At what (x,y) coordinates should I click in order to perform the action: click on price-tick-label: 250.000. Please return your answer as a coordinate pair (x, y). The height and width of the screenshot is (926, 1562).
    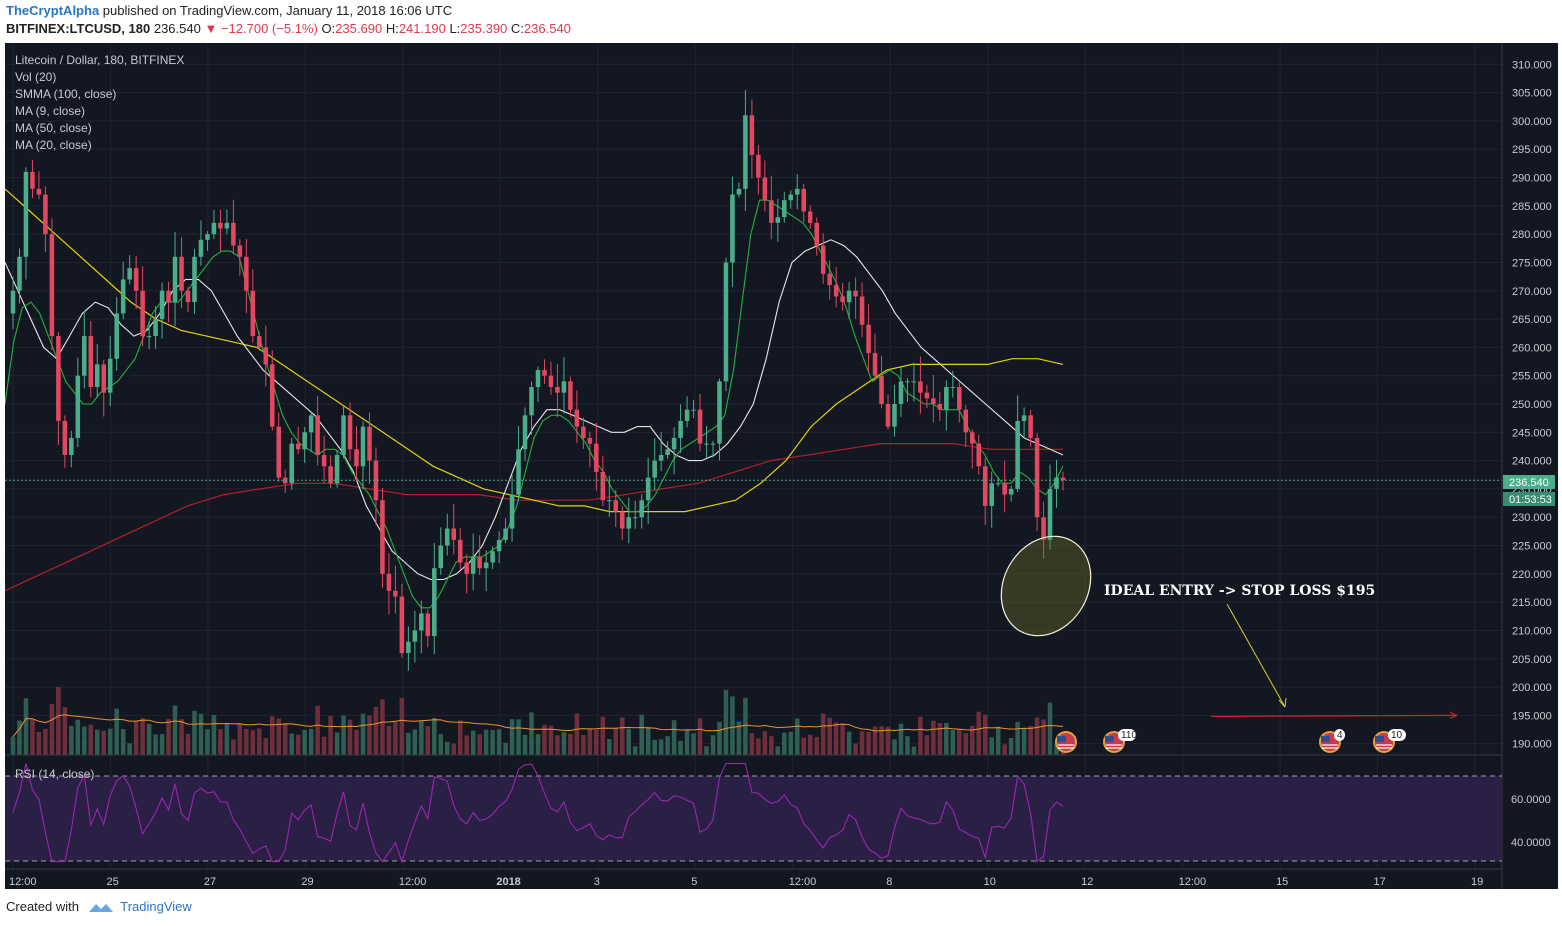
    Looking at the image, I should click on (1532, 405).